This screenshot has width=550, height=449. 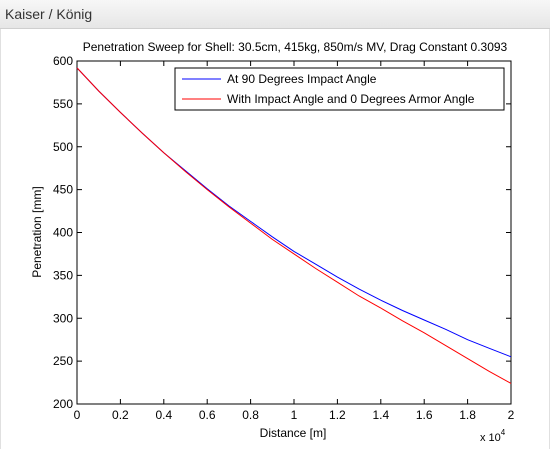 What do you see at coordinates (207, 415) in the screenshot?
I see `x-tick-label: 0.6` at bounding box center [207, 415].